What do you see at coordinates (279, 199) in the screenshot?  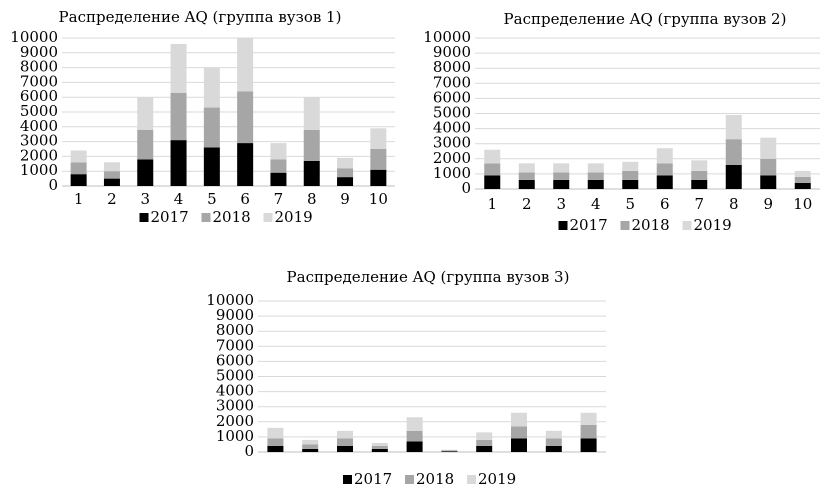 I see `x-tick-label: 7` at bounding box center [279, 199].